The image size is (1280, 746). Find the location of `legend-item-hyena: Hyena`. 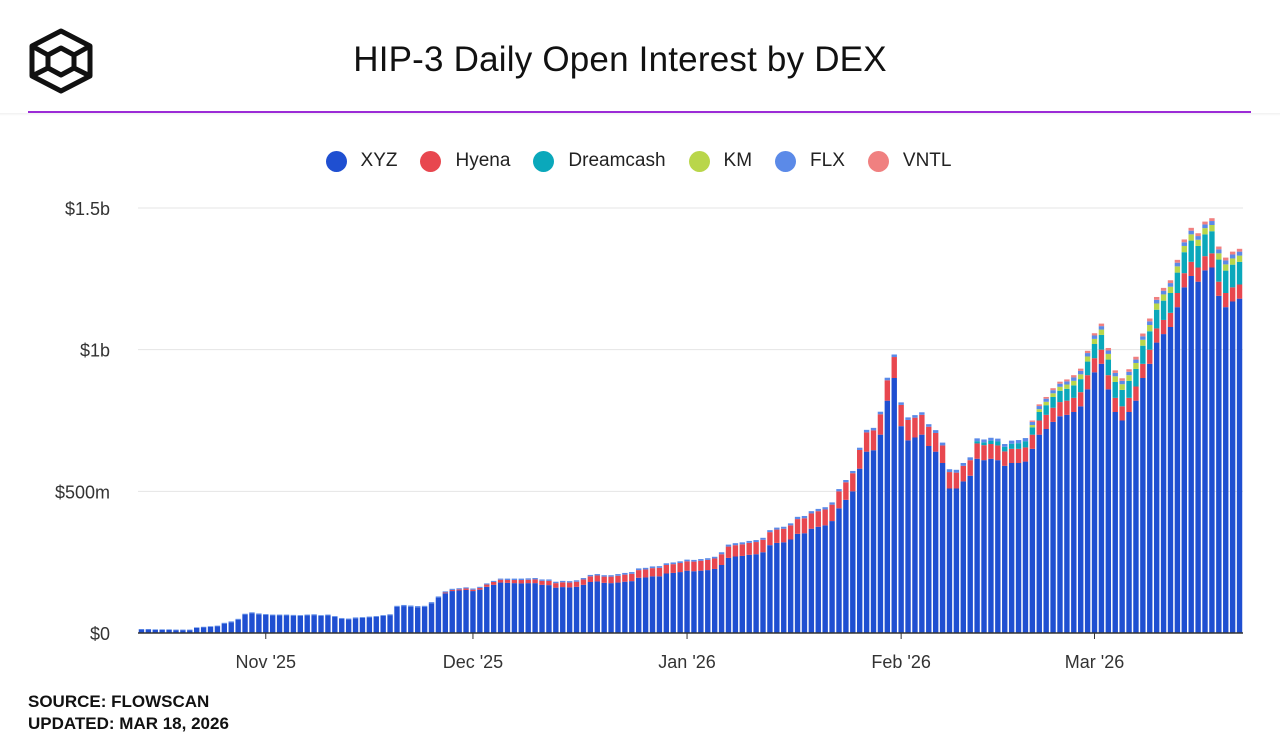

legend-item-hyena: Hyena is located at coordinates (465, 161).